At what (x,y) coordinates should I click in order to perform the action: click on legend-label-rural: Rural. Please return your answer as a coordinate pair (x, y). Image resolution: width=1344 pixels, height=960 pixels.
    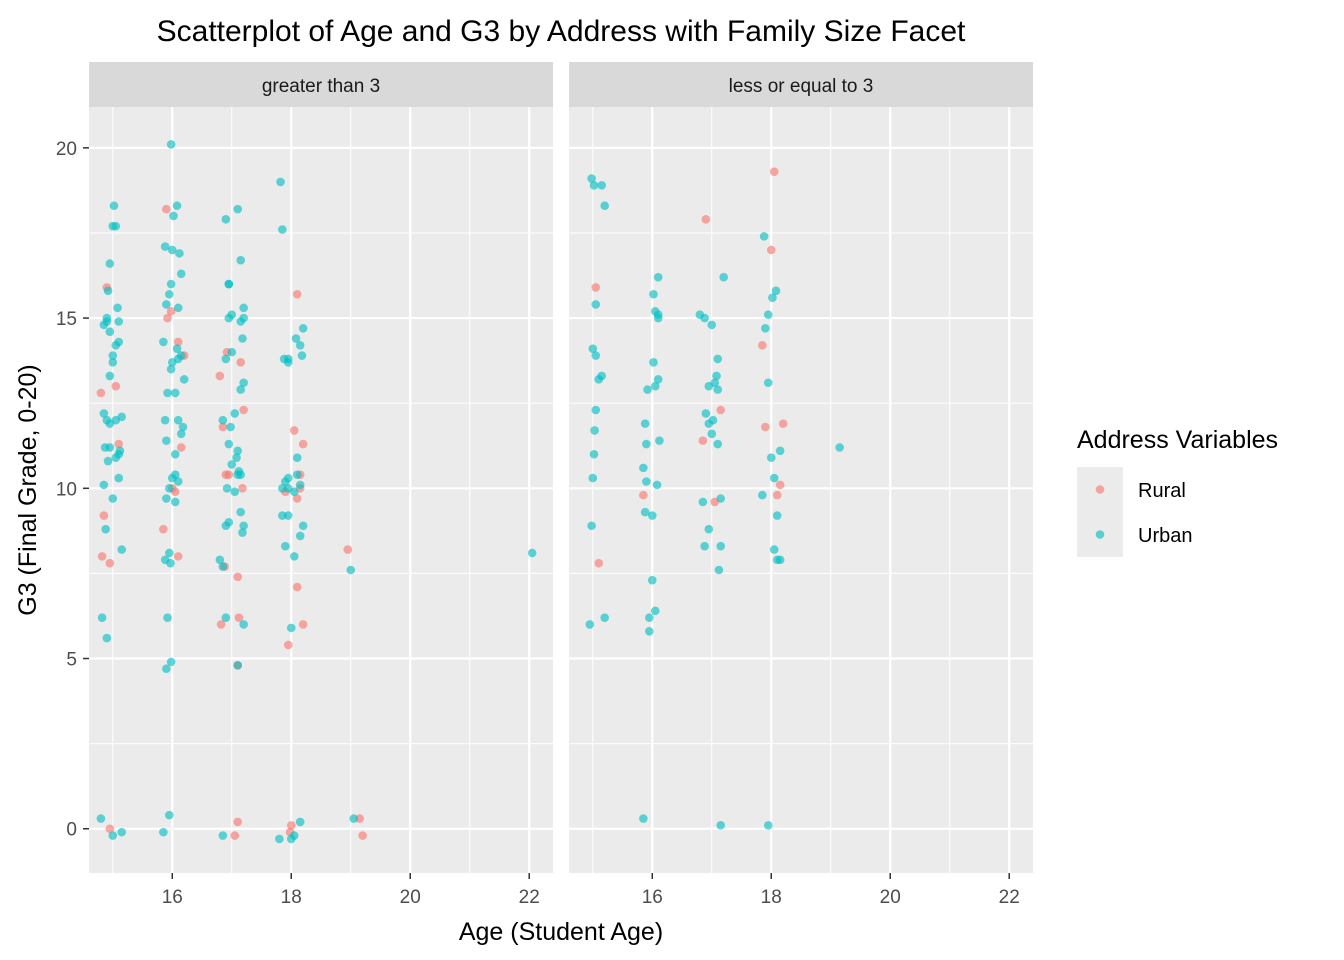
    Looking at the image, I should click on (1162, 491).